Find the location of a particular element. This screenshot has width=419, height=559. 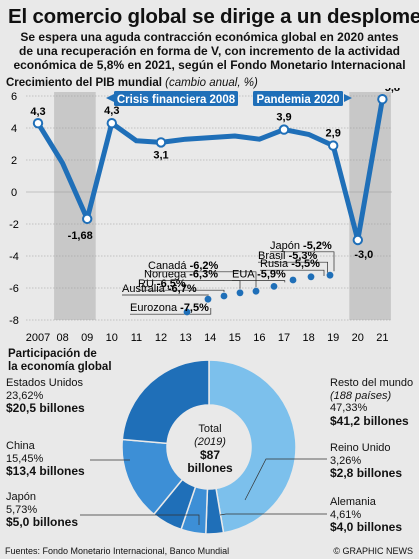

x-tick-label: 11 is located at coordinates (136, 338).